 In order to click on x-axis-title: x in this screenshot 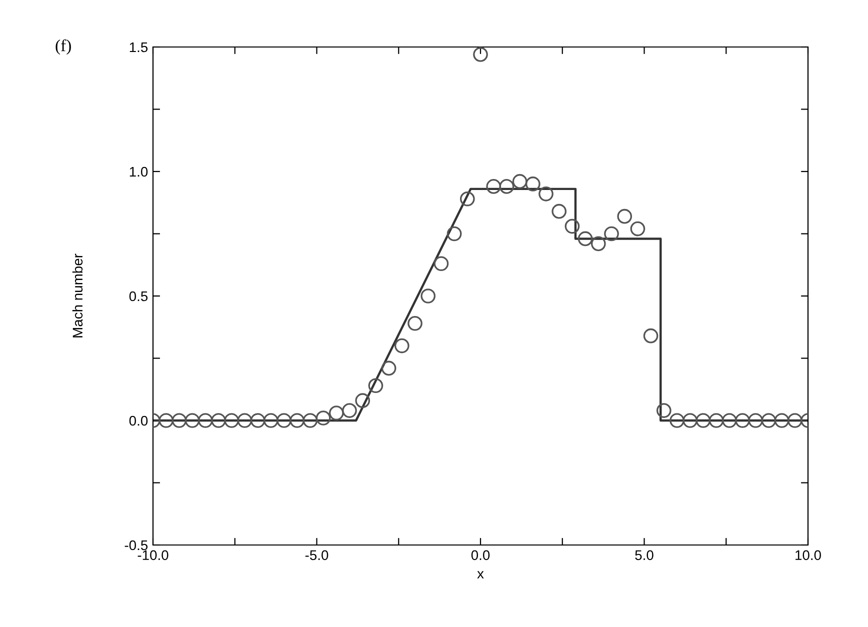, I will do `click(480, 574)`.